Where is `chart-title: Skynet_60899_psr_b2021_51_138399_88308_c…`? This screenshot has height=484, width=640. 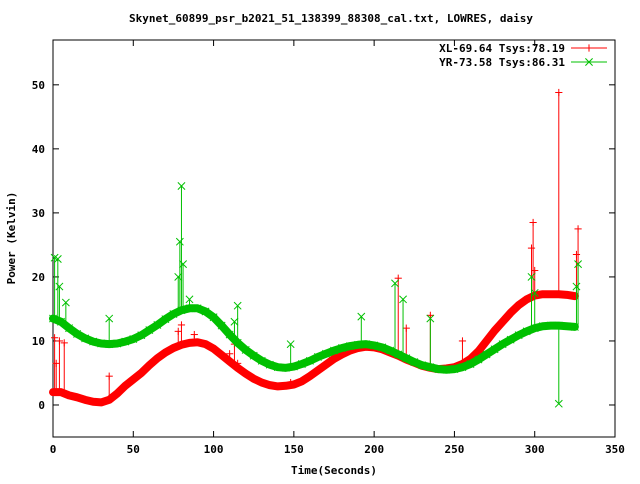 chart-title: Skynet_60899_psr_b2021_51_138399_88308_c… is located at coordinates (331, 18).